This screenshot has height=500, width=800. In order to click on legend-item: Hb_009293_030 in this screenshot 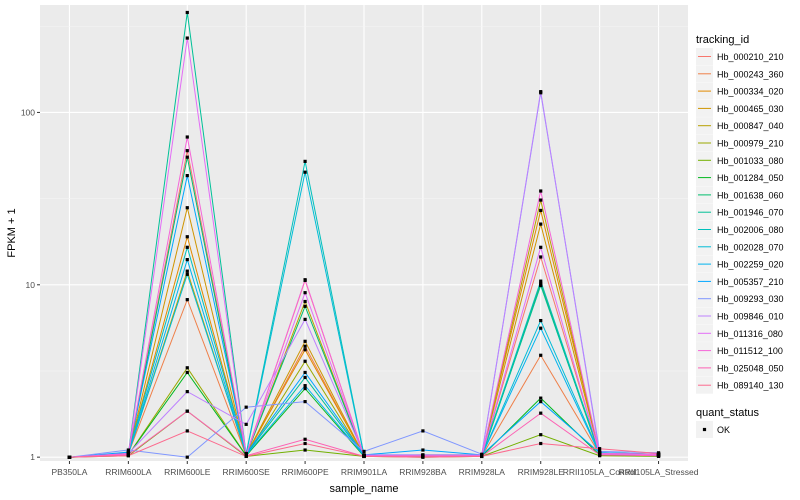, I will do `click(740, 299)`.